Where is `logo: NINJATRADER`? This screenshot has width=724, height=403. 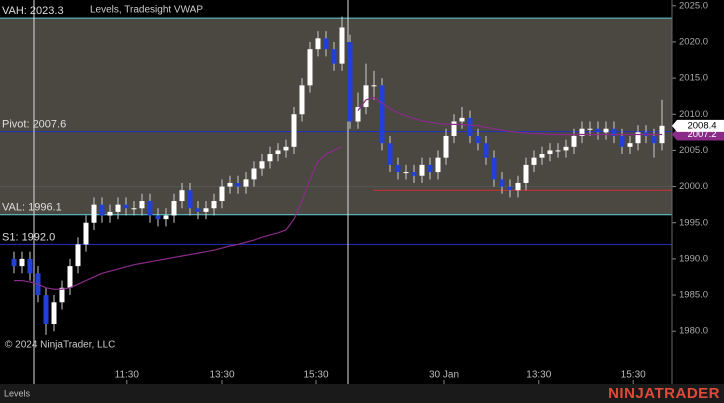
logo: NINJATRADER is located at coordinates (664, 393).